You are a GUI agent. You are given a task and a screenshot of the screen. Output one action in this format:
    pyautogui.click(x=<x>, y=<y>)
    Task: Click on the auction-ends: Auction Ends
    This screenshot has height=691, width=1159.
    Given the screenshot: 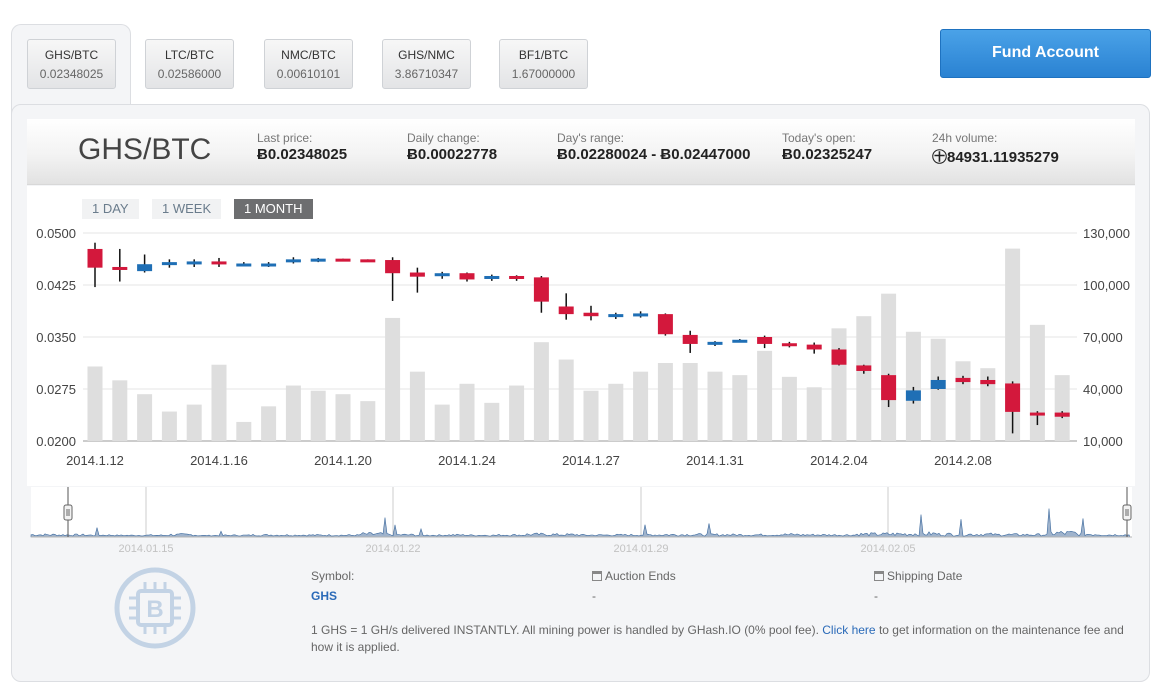 What is the action you would take?
    pyautogui.click(x=634, y=576)
    